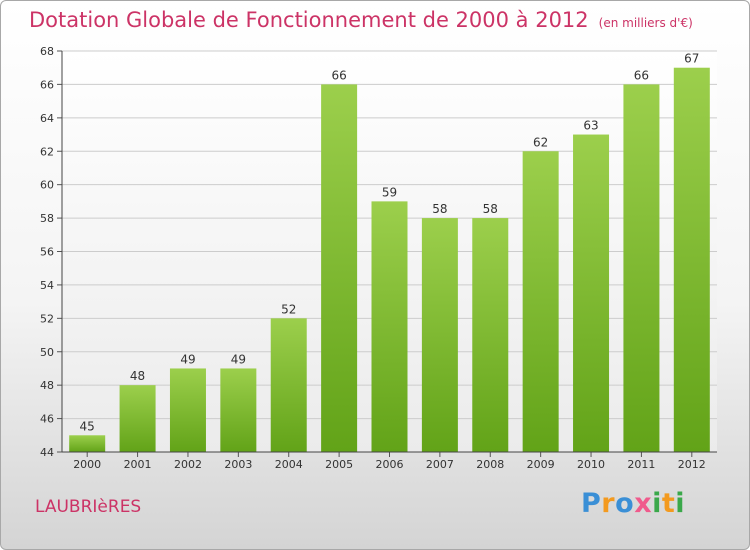  Describe the element at coordinates (591, 464) in the screenshot. I see `x-tick-label: 2010` at that location.